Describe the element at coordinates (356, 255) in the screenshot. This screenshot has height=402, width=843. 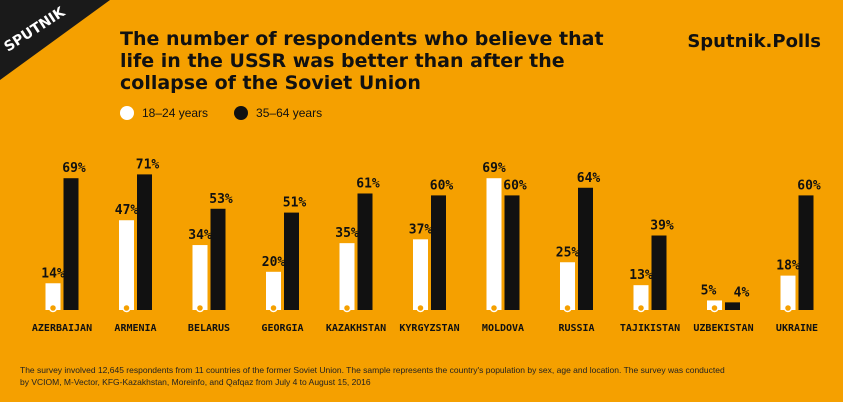
I see `bar-group-kazakhstan: 35% 61% KAZAKHSTAN` at that location.